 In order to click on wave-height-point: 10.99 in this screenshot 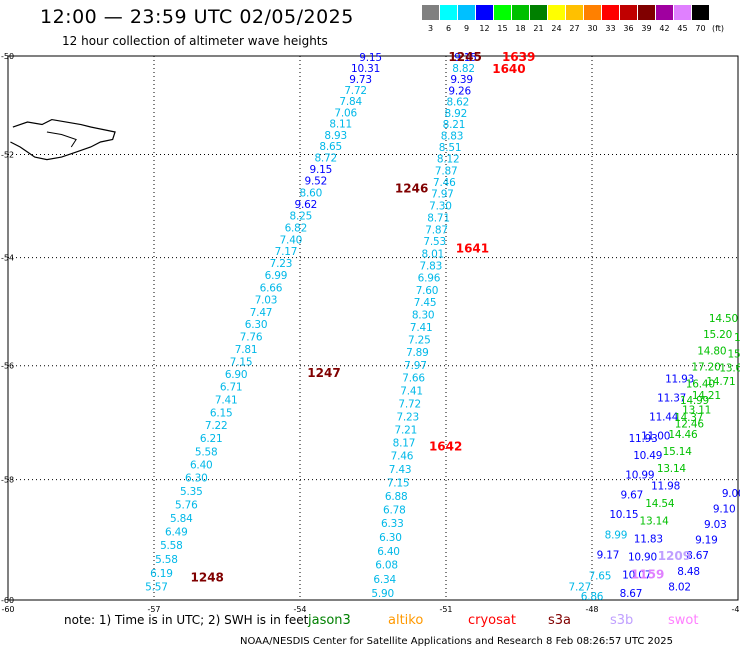, I will do `click(639, 476)`.